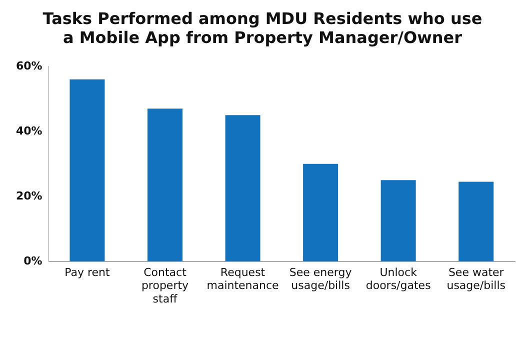 The image size is (525, 341). What do you see at coordinates (29, 65) in the screenshot?
I see `y-tick-label: 60%` at bounding box center [29, 65].